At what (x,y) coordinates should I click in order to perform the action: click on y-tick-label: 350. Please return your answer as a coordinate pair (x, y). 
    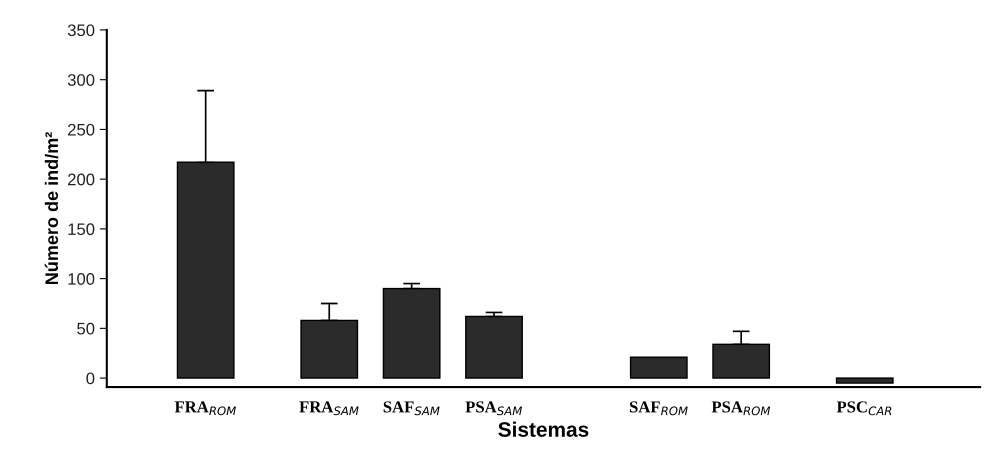
    Looking at the image, I should click on (81, 30).